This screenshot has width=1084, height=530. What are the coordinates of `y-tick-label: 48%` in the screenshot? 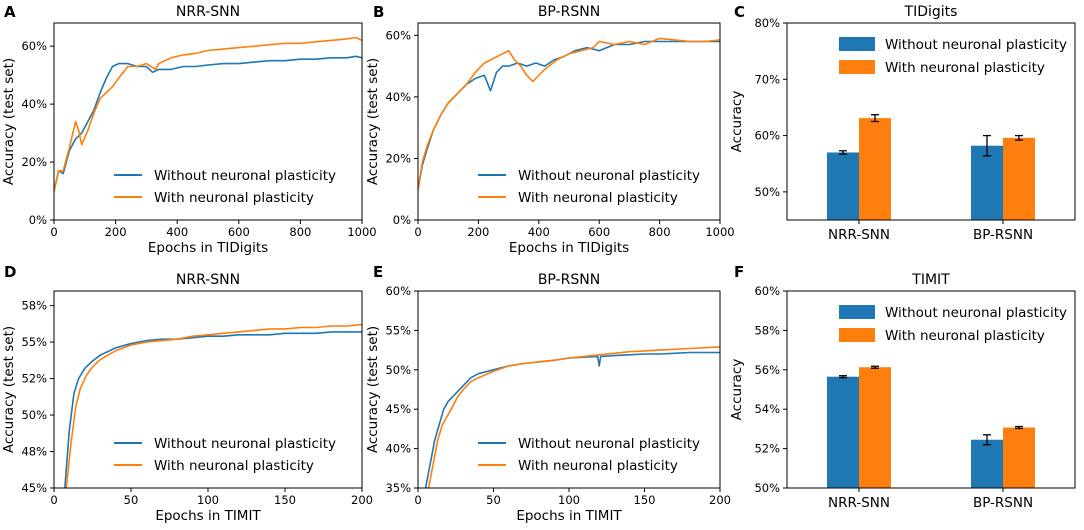 It's located at (34, 452).